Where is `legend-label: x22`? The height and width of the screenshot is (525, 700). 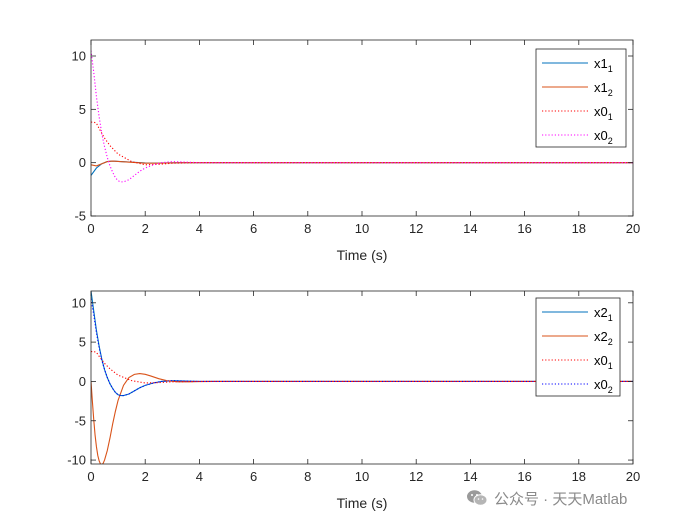 legend-label: x22 is located at coordinates (603, 338).